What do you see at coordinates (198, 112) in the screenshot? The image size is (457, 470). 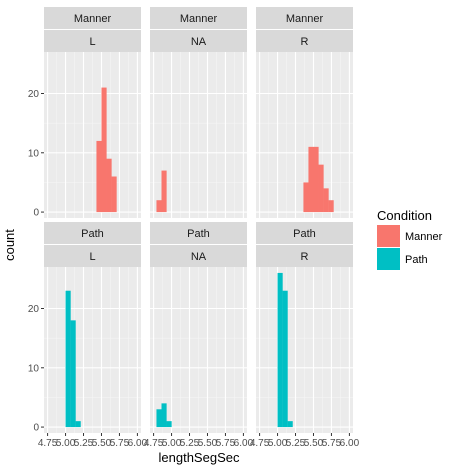 I see `facet-panel-manner-na: Manner NA` at bounding box center [198, 112].